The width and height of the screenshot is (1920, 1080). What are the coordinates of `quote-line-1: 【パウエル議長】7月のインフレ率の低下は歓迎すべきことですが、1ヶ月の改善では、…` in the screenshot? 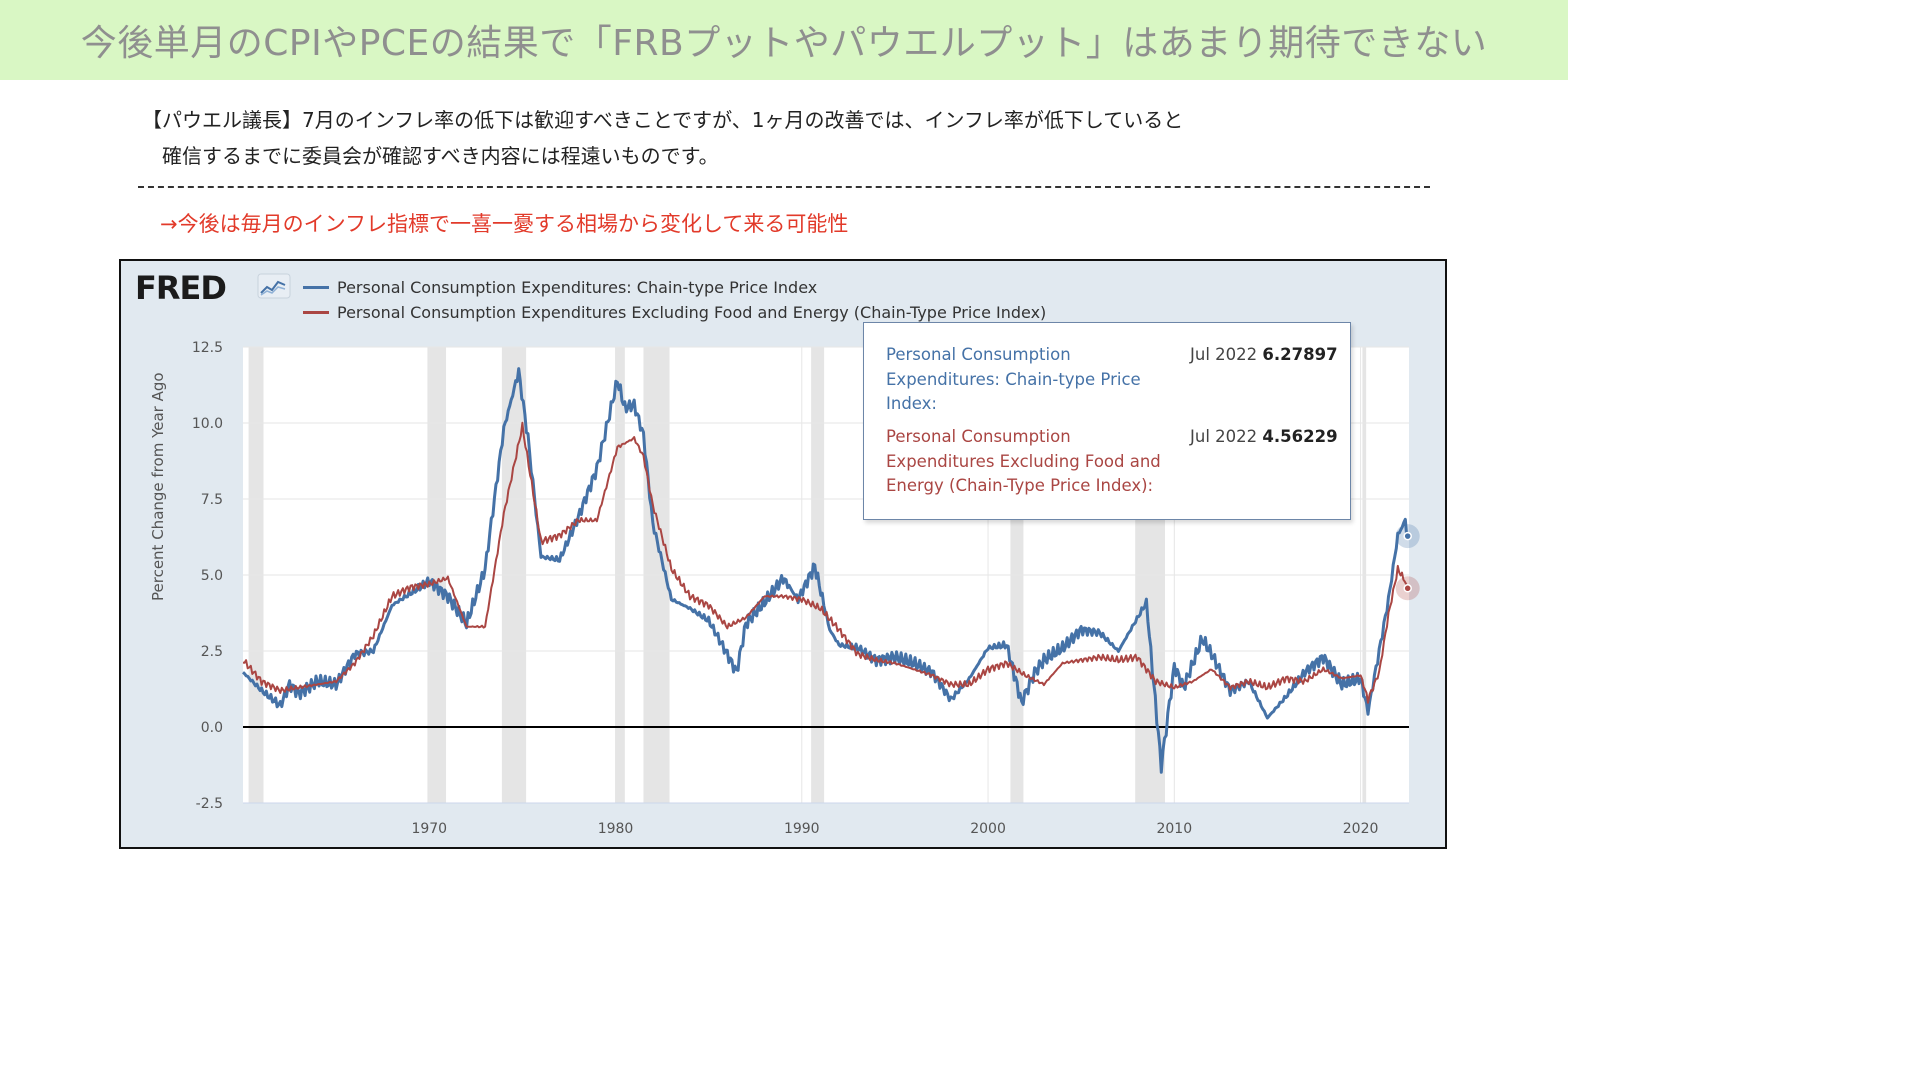 It's located at (663, 120).